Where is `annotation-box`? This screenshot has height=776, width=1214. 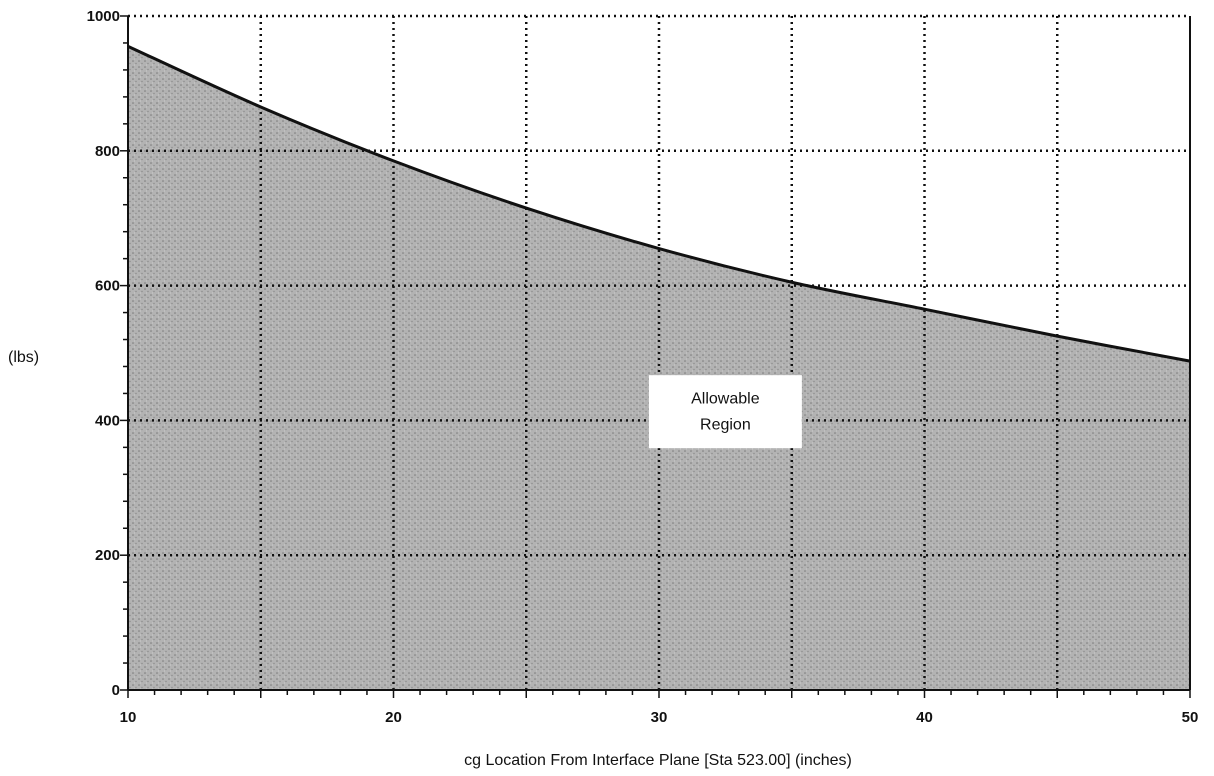
annotation-box is located at coordinates (725, 412).